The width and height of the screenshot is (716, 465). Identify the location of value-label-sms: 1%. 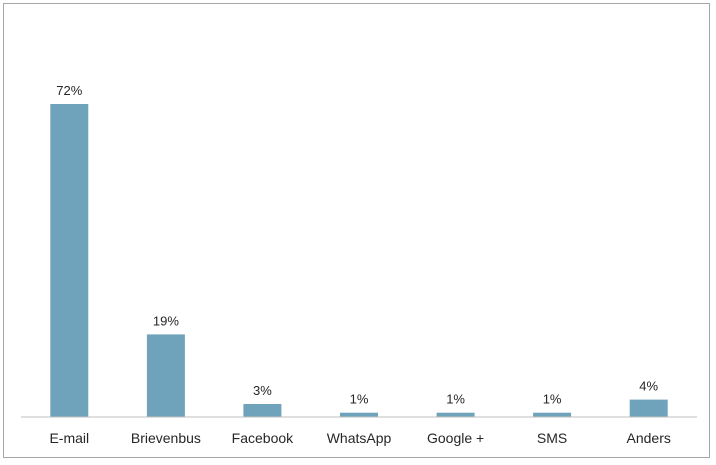
(552, 399).